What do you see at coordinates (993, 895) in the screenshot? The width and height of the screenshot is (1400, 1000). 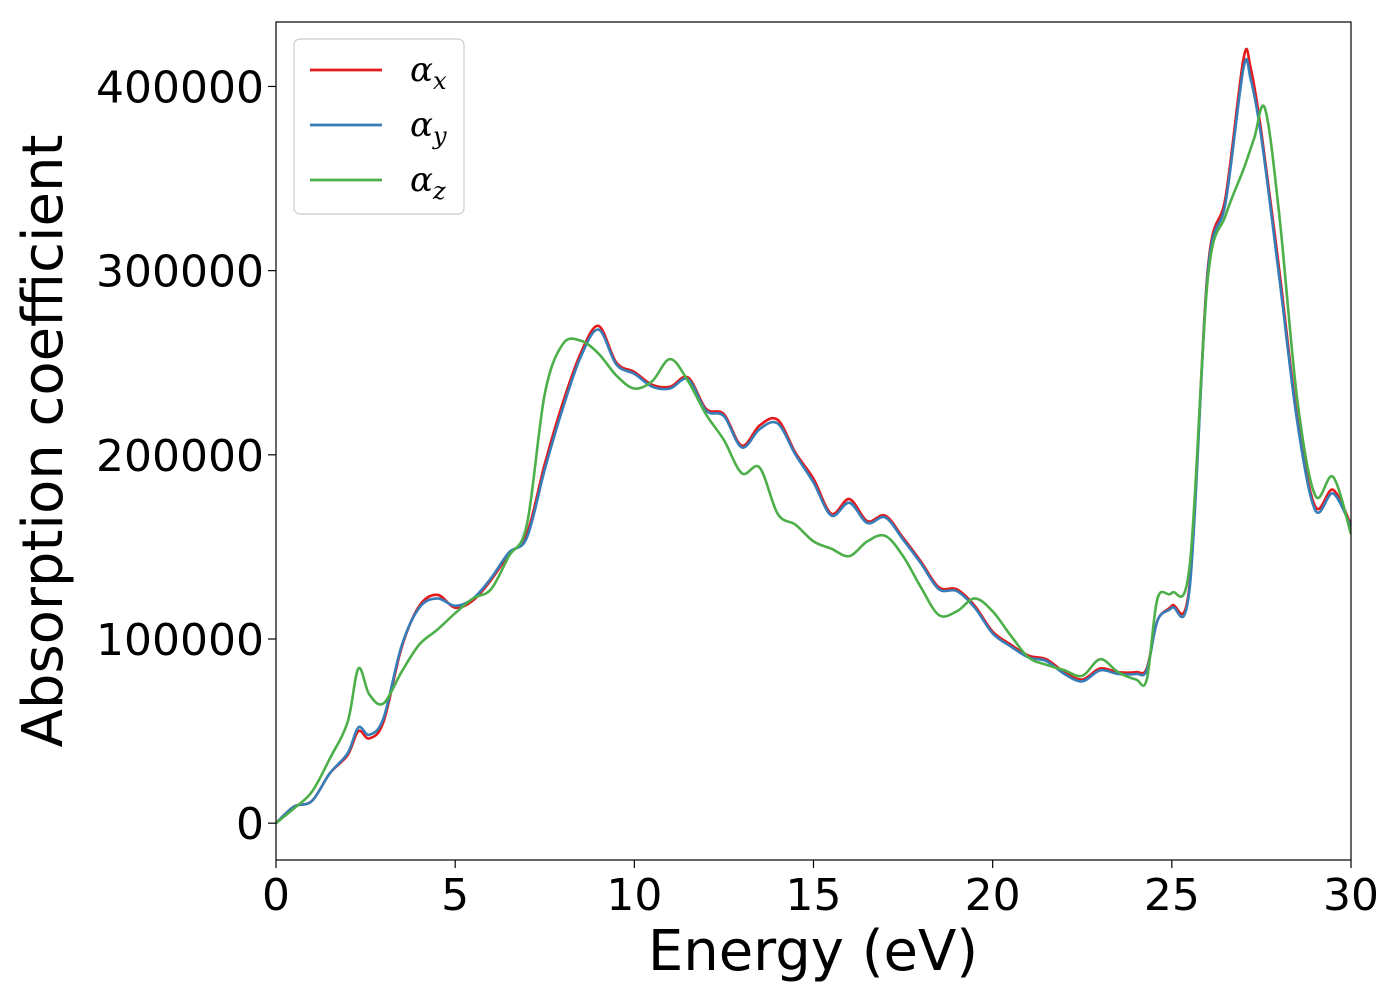 I see `x-tick-label: 20` at bounding box center [993, 895].